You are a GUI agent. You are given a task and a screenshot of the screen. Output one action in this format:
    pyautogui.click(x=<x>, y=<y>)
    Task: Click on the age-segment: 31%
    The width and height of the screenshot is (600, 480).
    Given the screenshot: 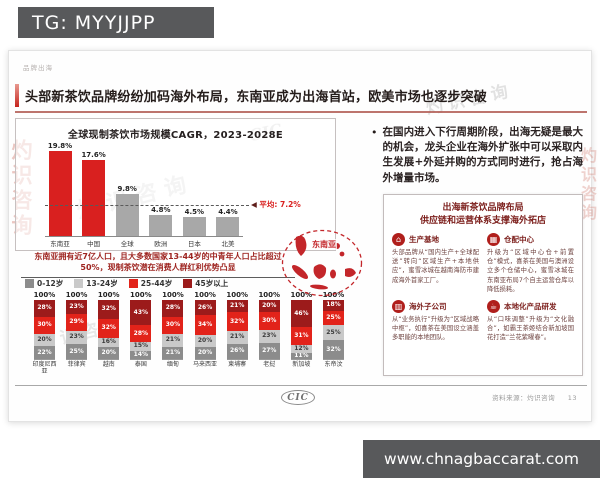 What is the action you would take?
    pyautogui.click(x=301, y=336)
    